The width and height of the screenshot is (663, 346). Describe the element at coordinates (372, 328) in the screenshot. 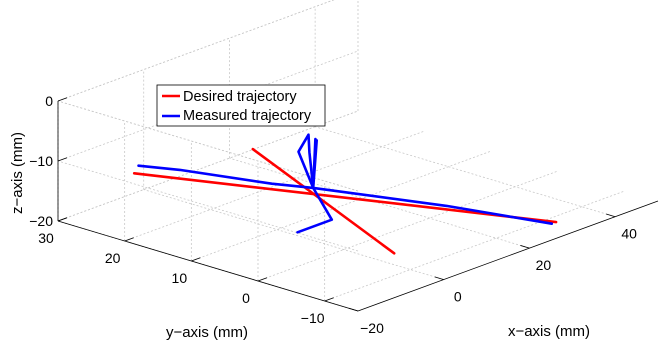

I see `x-tick-label: −20` at that location.